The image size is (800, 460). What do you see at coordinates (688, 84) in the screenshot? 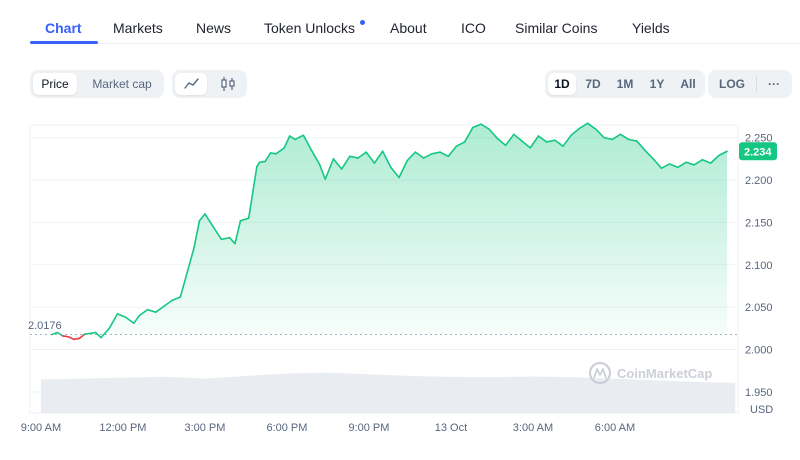
I see `range-all: All` at bounding box center [688, 84].